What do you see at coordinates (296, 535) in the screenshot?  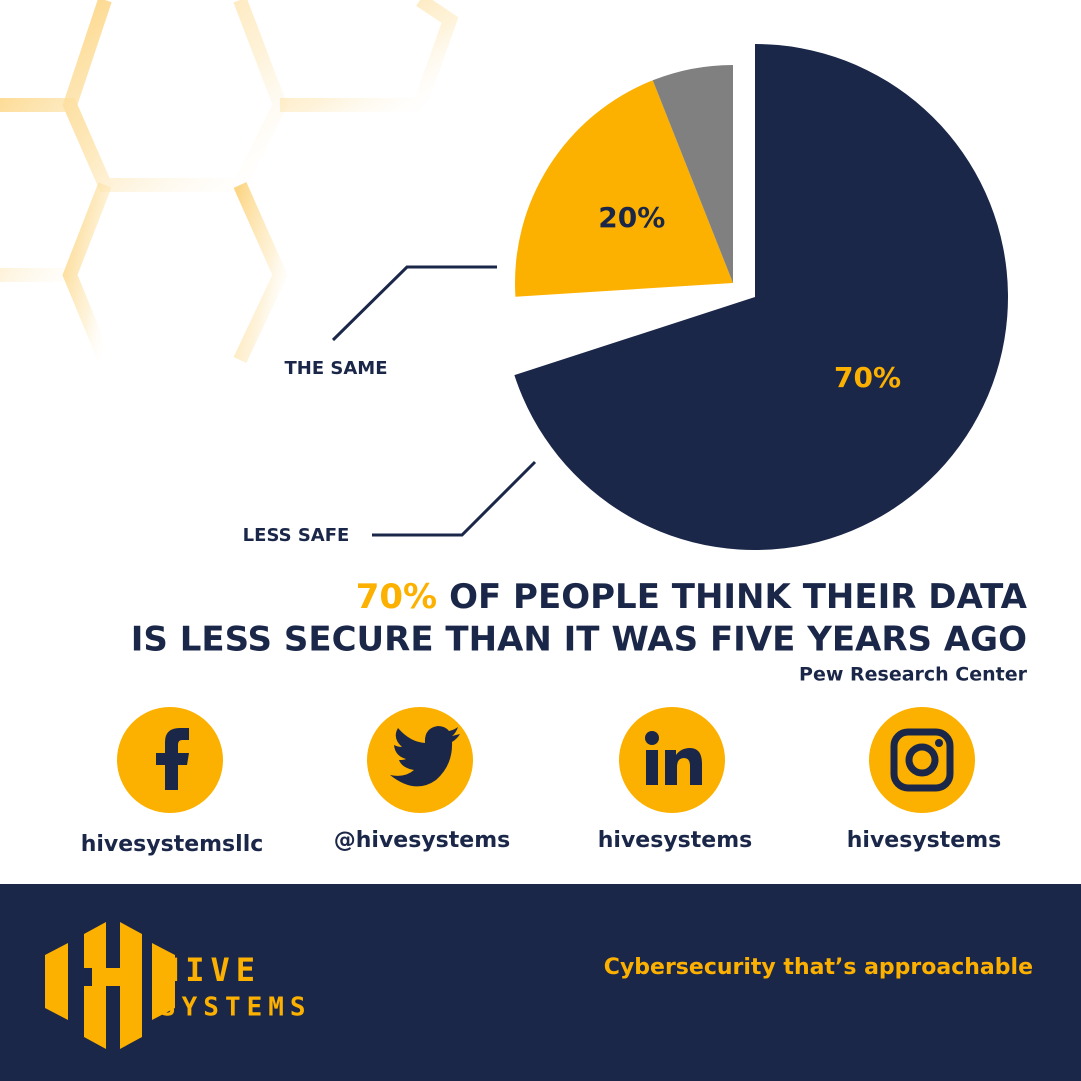 I see `category-label: LESS SAFE` at bounding box center [296, 535].